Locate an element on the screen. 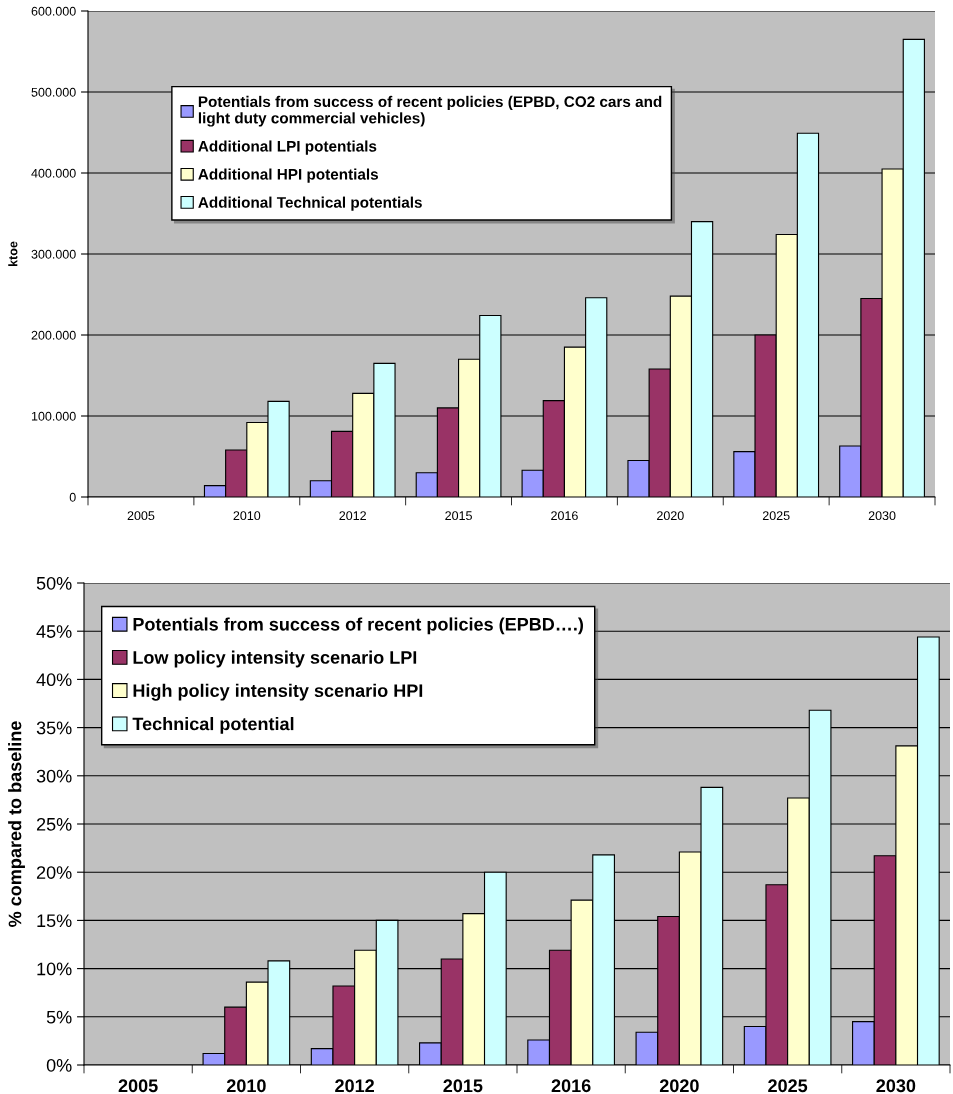 The width and height of the screenshot is (953, 1094). y-tick-label: 200.000 is located at coordinates (53, 335).